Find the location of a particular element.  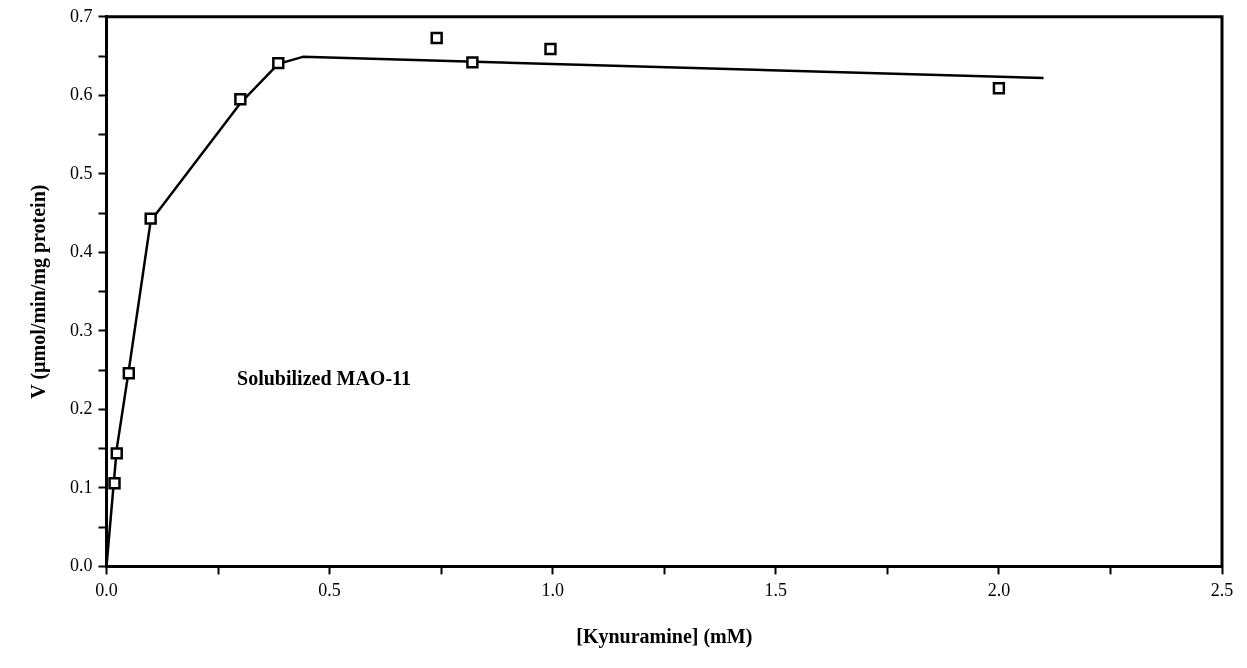

x-tick-label: 2.0 is located at coordinates (999, 589).